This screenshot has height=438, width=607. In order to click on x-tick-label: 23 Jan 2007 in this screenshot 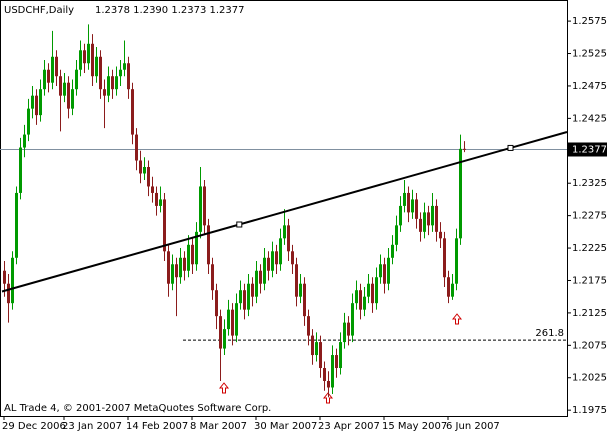, I will do `click(92, 426)`.